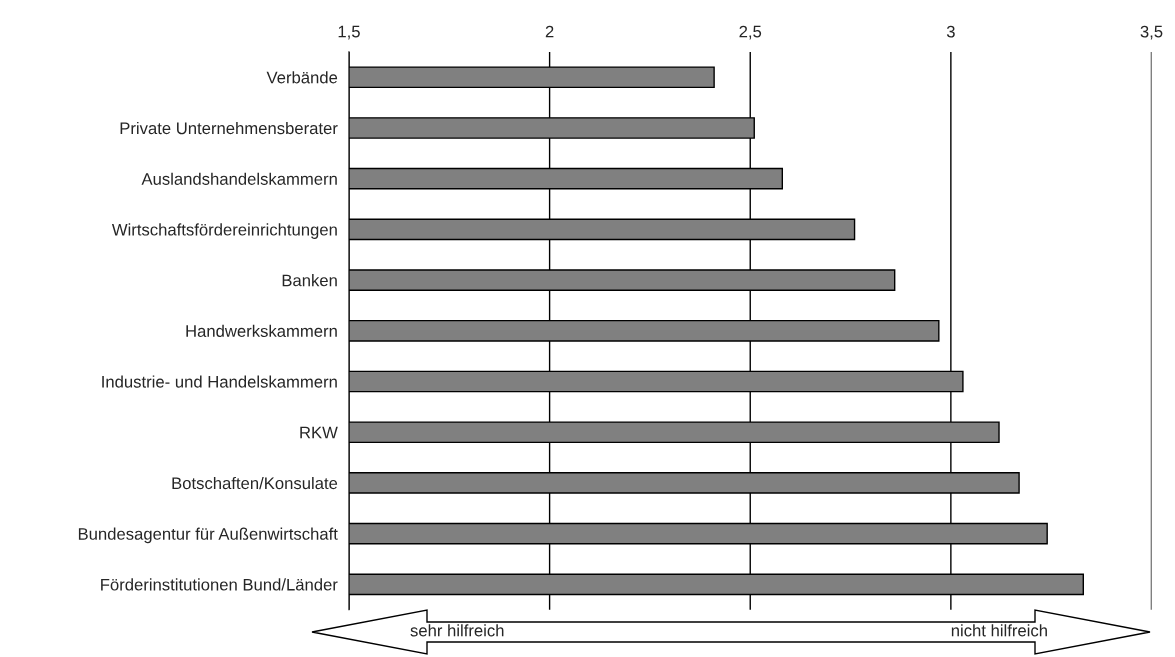 This screenshot has height=657, width=1175. I want to click on y-tick-label: Private Unternehmensberater, so click(229, 128).